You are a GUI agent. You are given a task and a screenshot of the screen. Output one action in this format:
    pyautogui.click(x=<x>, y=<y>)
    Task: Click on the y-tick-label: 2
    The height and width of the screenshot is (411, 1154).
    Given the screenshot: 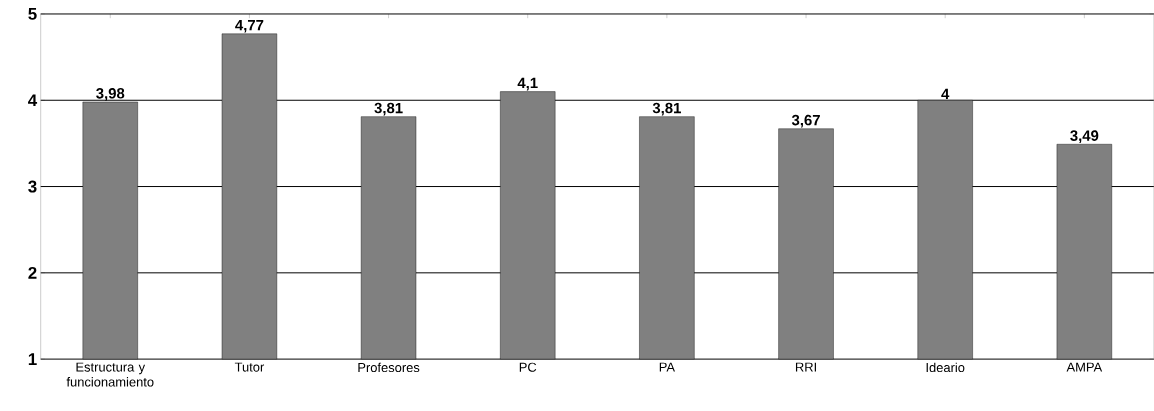 What is the action you would take?
    pyautogui.click(x=32, y=272)
    